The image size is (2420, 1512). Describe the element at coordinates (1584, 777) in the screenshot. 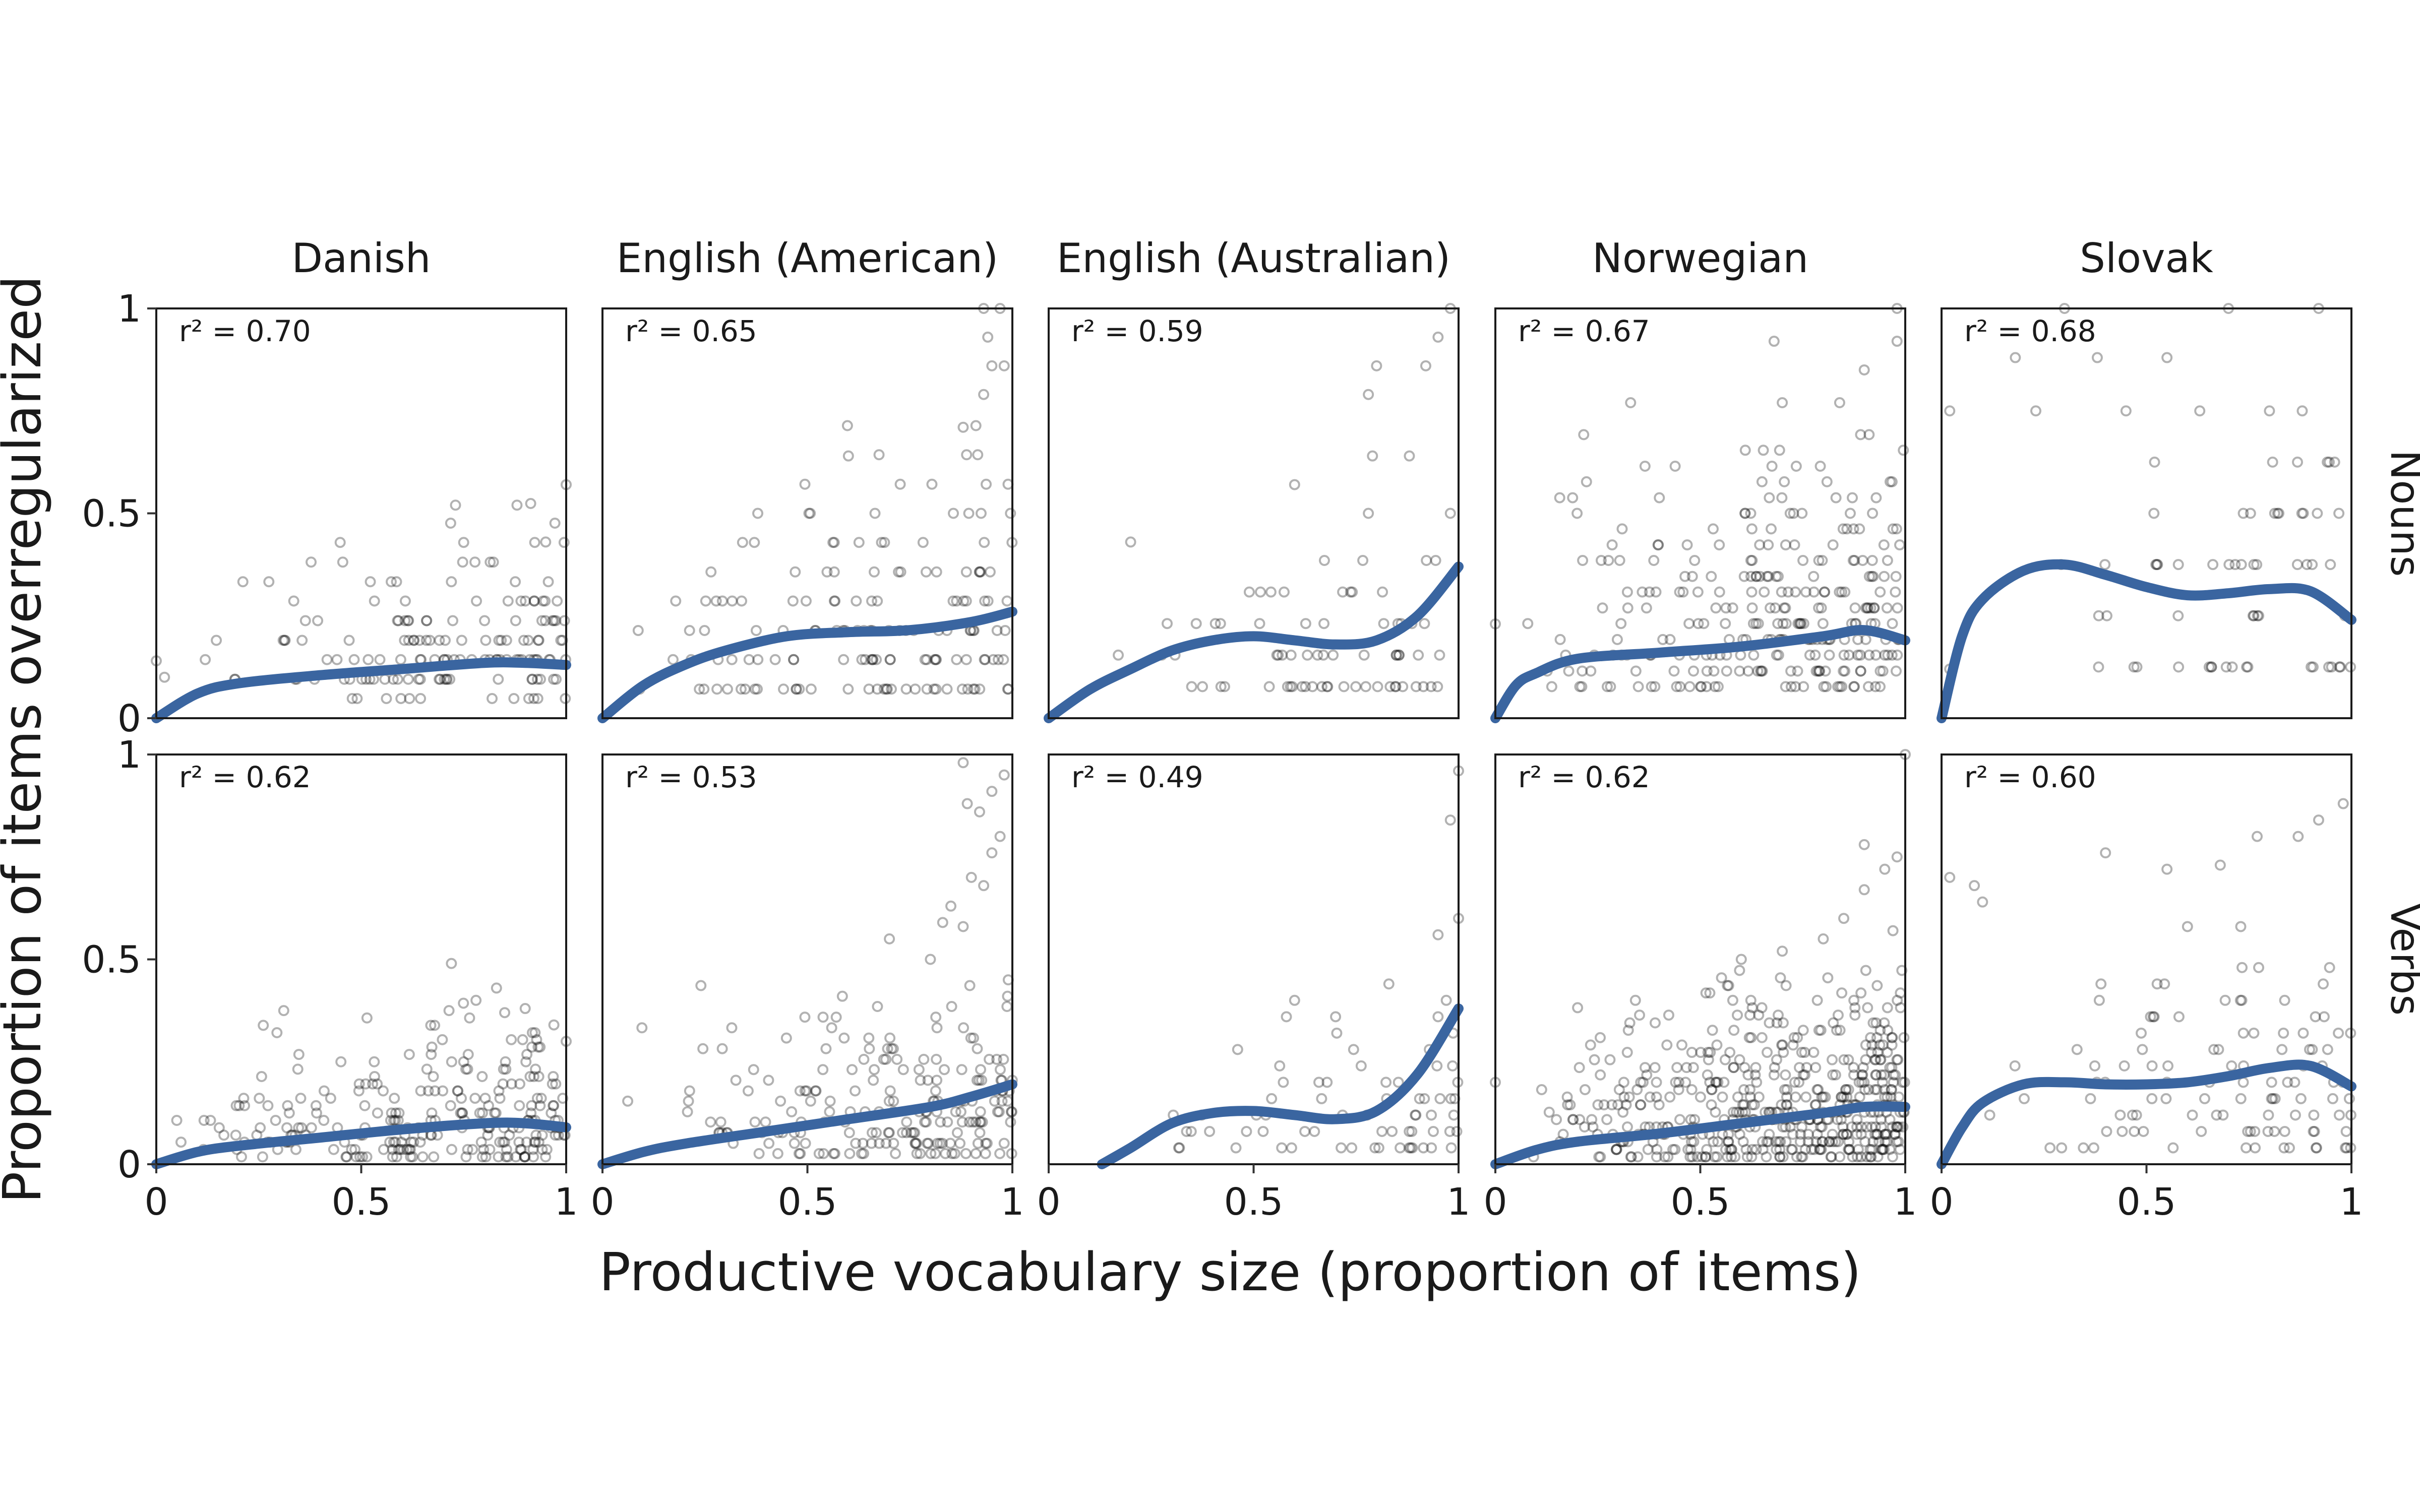

I see `r2-label-norwegian-verbs: r² = 0.62` at that location.